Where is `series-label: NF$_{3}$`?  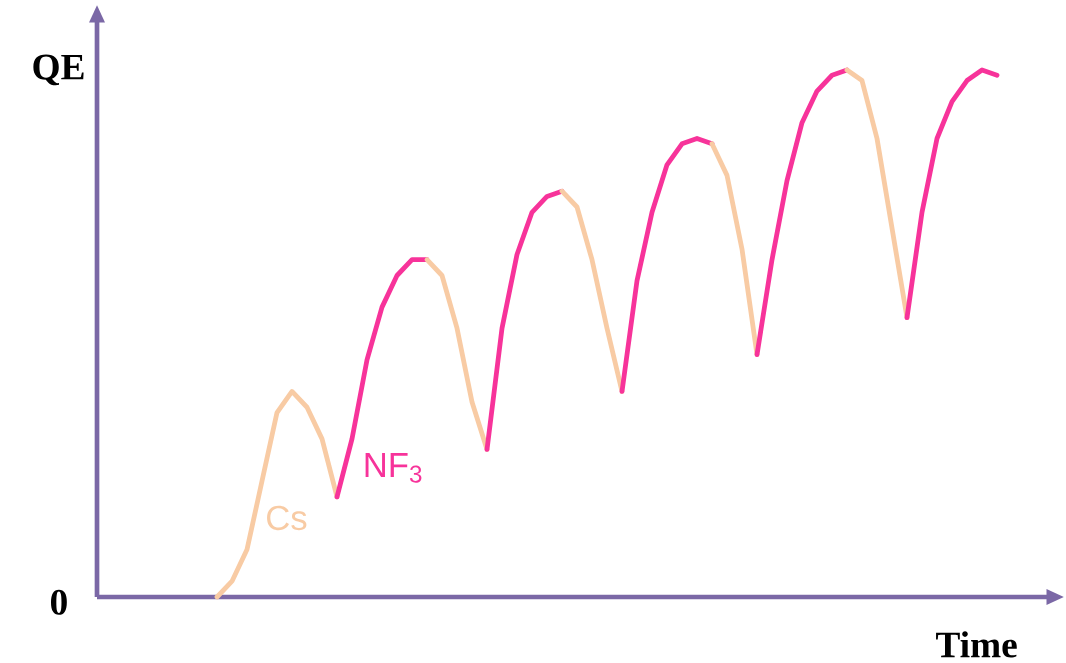
series-label: NF$_{3}$ is located at coordinates (393, 468).